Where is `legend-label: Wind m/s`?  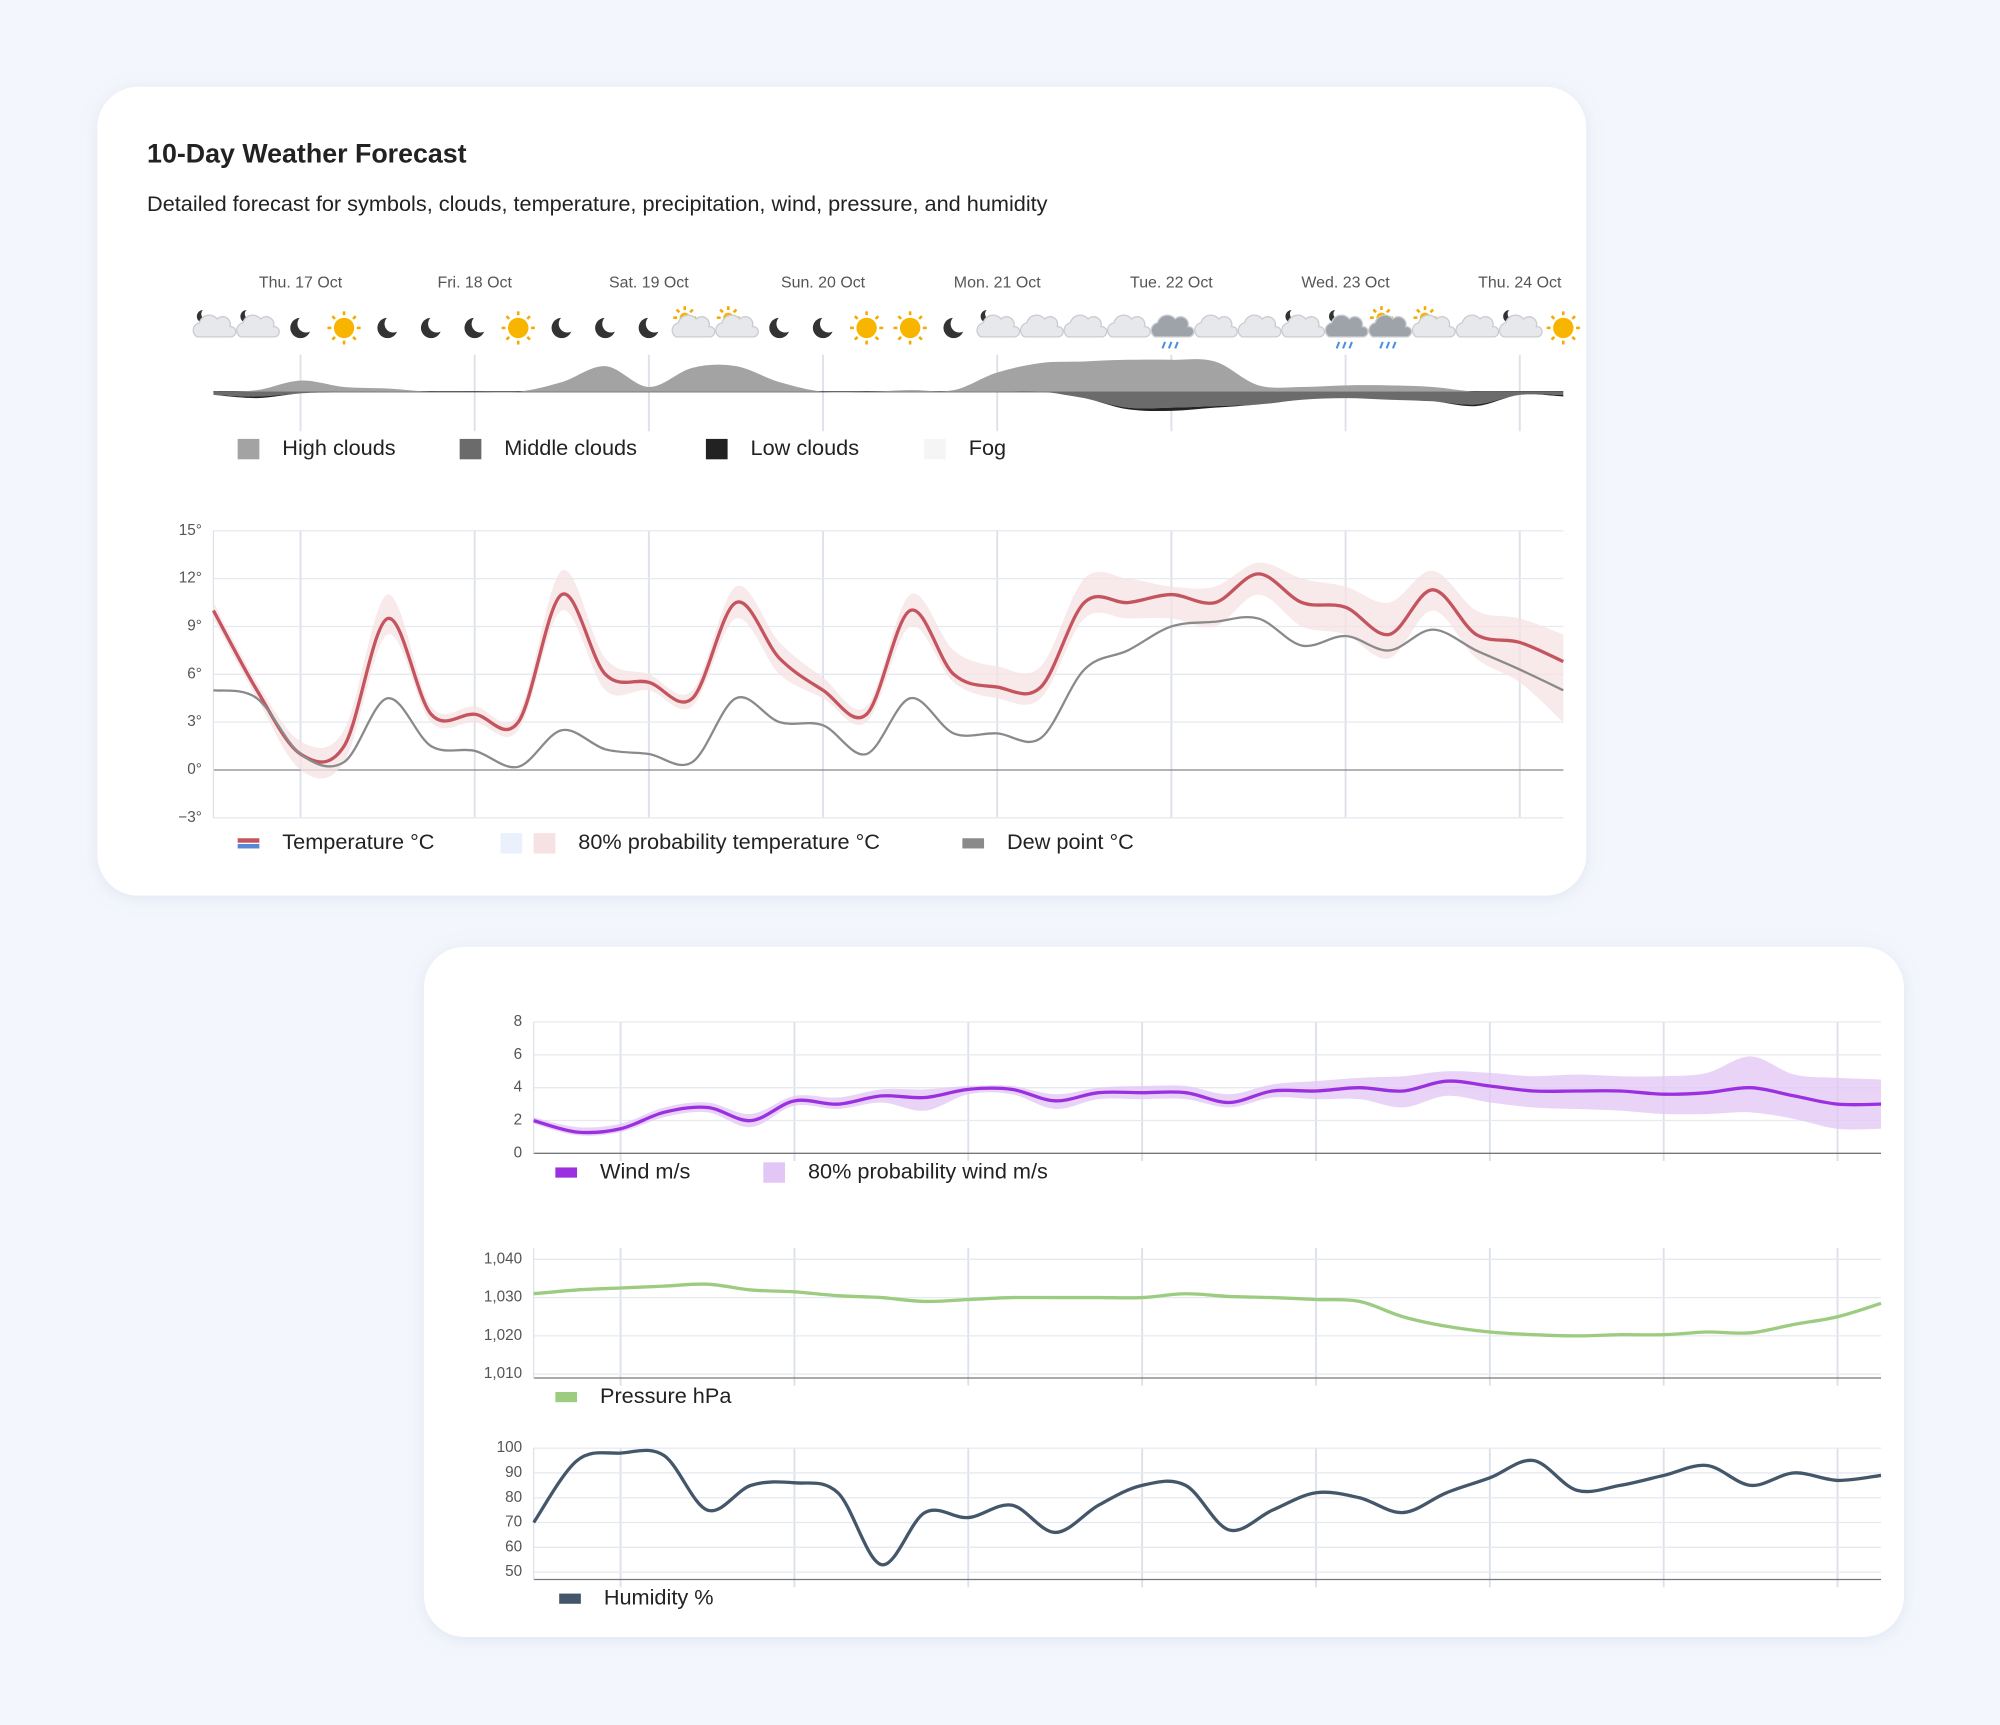
legend-label: Wind m/s is located at coordinates (645, 1170).